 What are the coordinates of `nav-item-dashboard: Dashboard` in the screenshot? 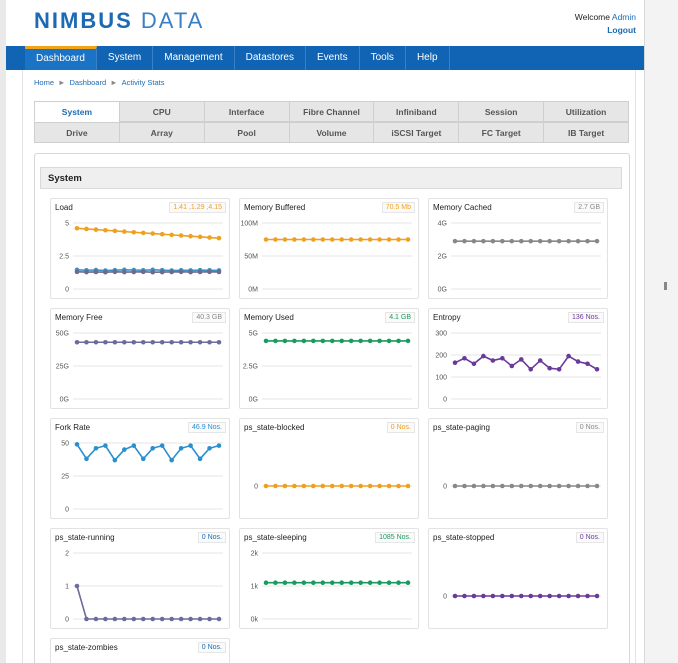 It's located at (61, 58).